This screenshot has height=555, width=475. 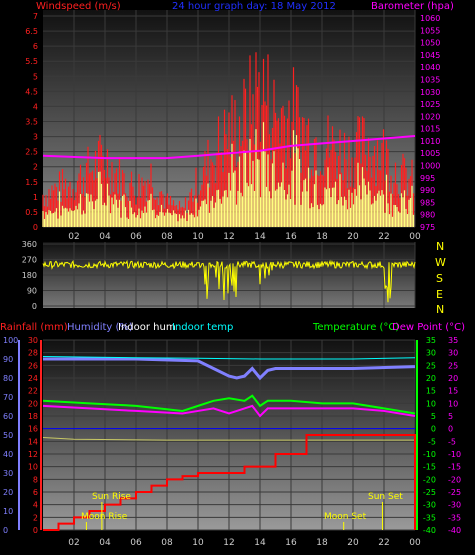 I want to click on compass-e: E, so click(x=439, y=294).